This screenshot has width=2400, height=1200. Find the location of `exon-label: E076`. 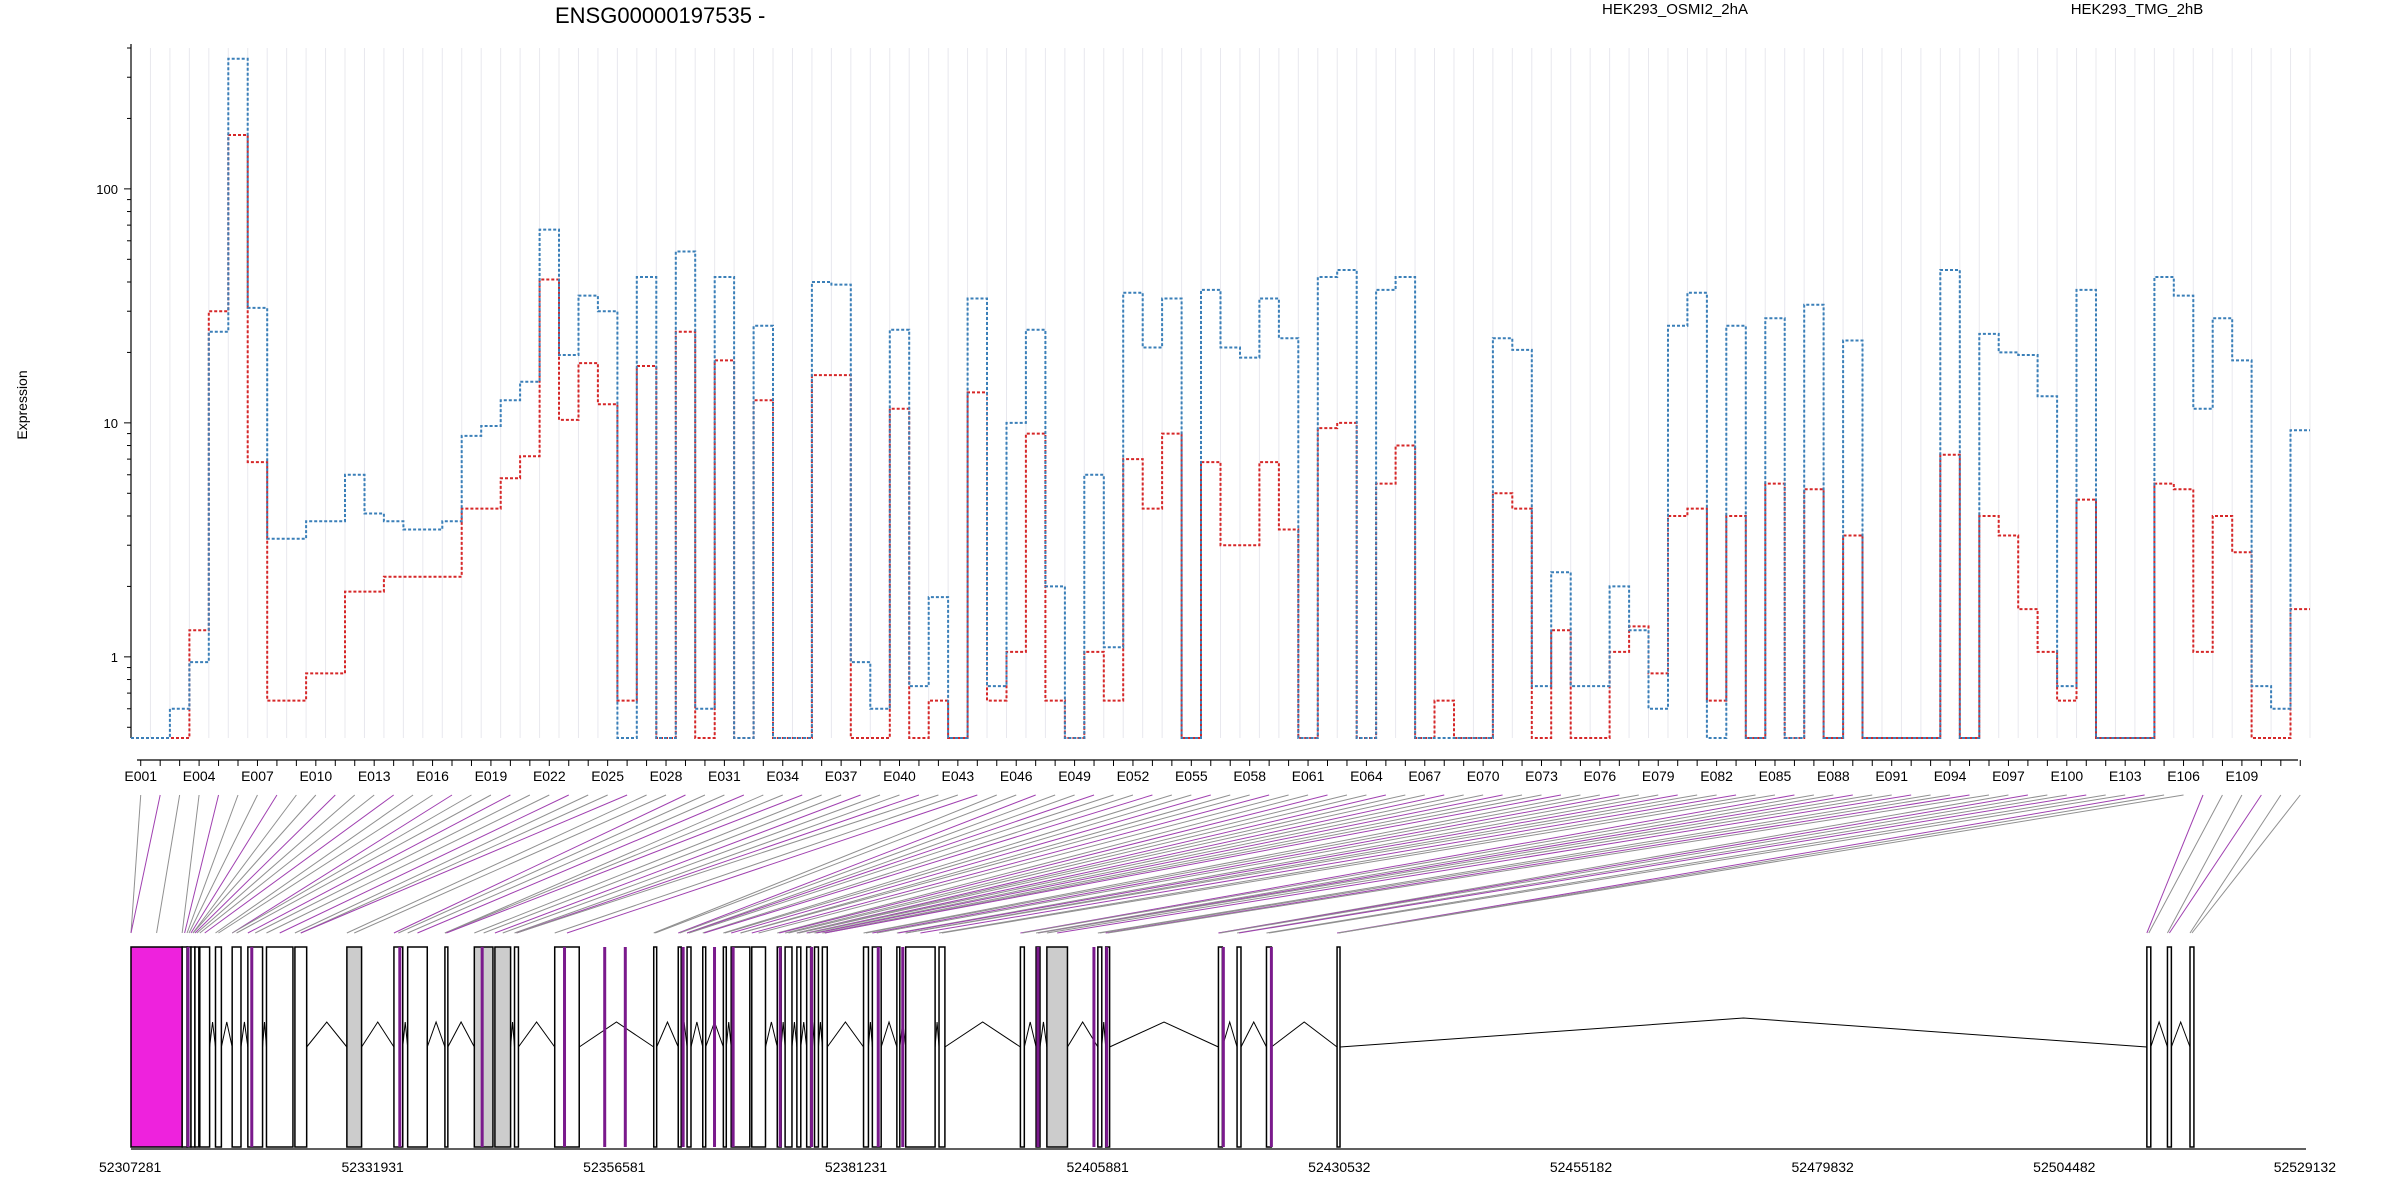

exon-label: E076 is located at coordinates (1600, 776).